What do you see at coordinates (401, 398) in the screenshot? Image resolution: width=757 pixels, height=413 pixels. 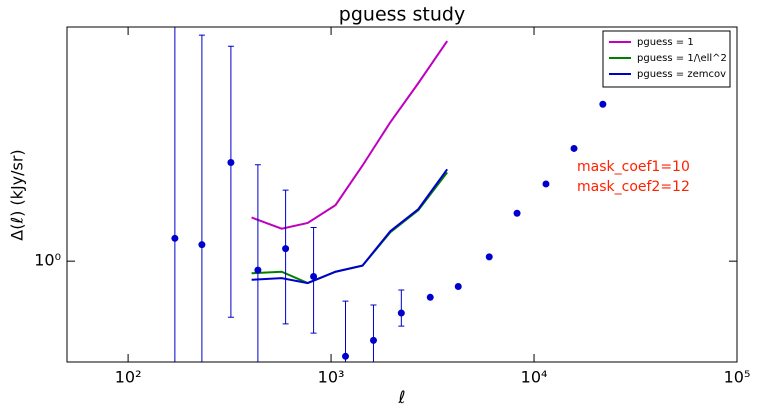 I see `x-axis-label: ℓ` at bounding box center [401, 398].